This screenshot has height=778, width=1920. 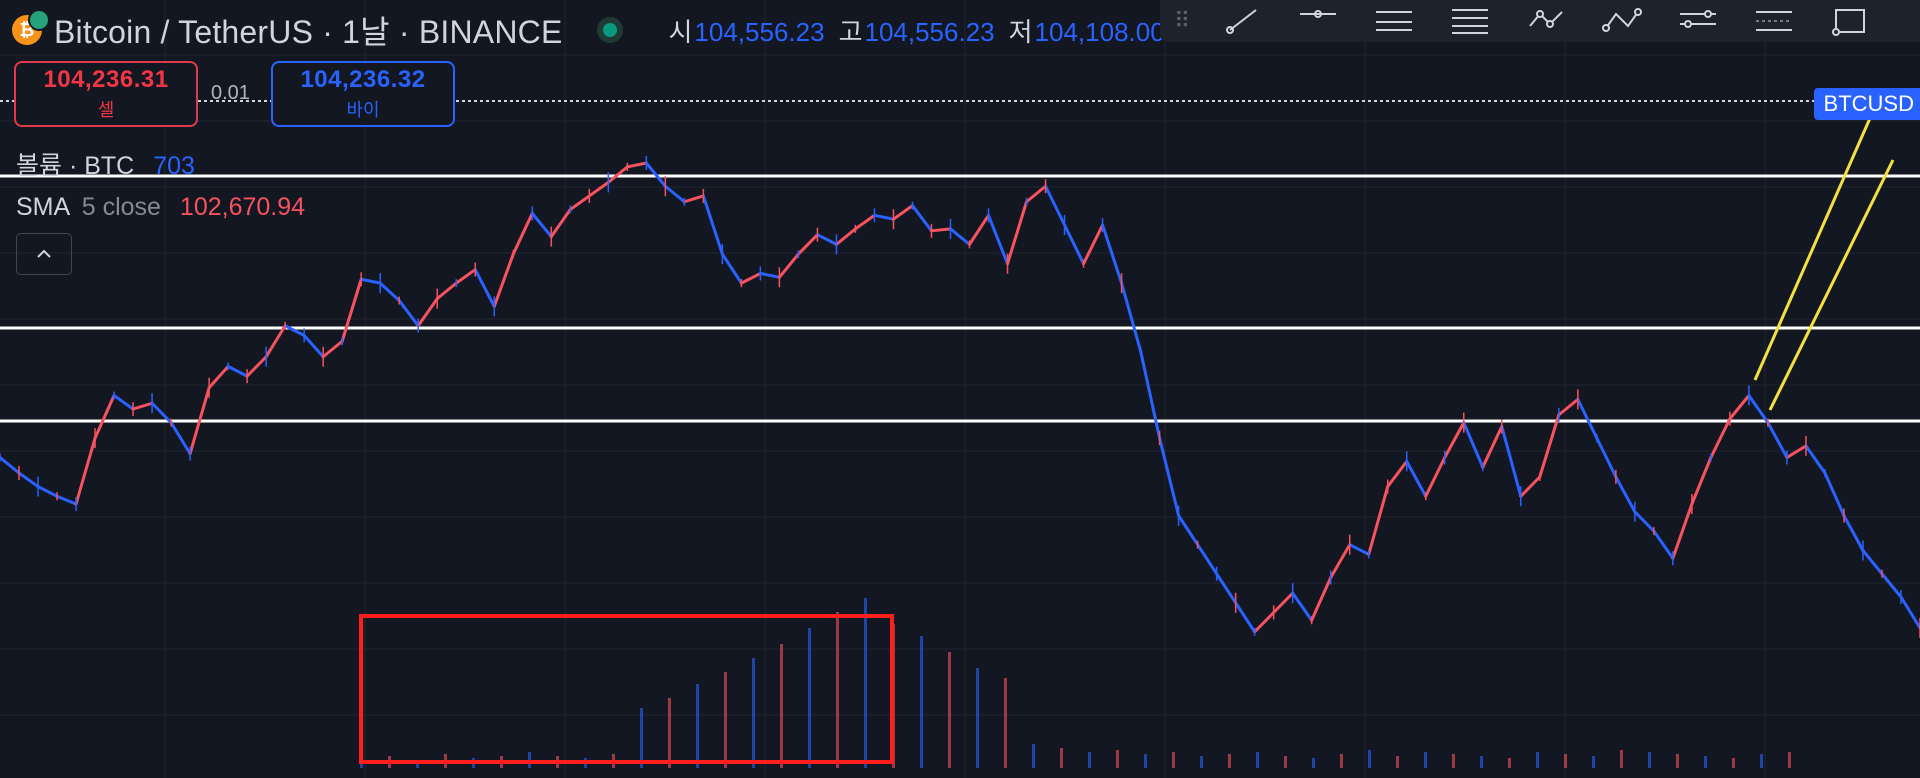 I want to click on price-scale-tag: BTCUSD, so click(x=1866, y=104).